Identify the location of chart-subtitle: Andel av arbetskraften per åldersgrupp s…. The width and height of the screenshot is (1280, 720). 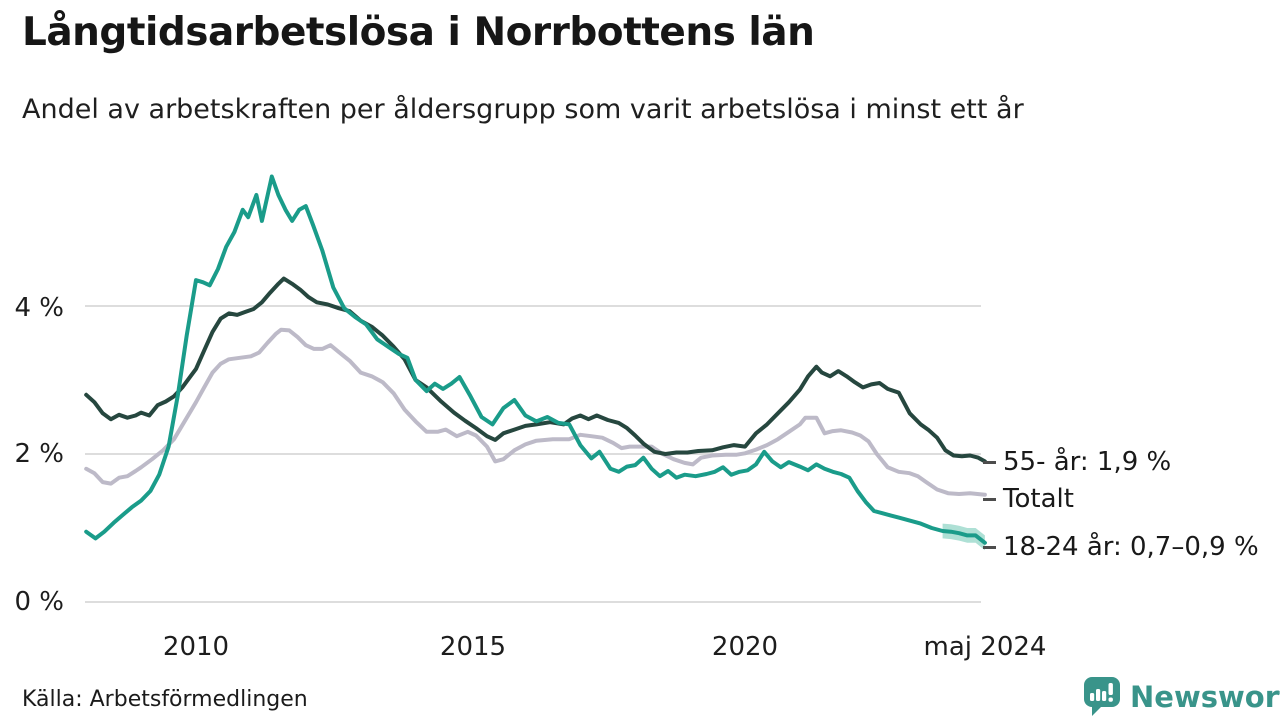
(523, 109).